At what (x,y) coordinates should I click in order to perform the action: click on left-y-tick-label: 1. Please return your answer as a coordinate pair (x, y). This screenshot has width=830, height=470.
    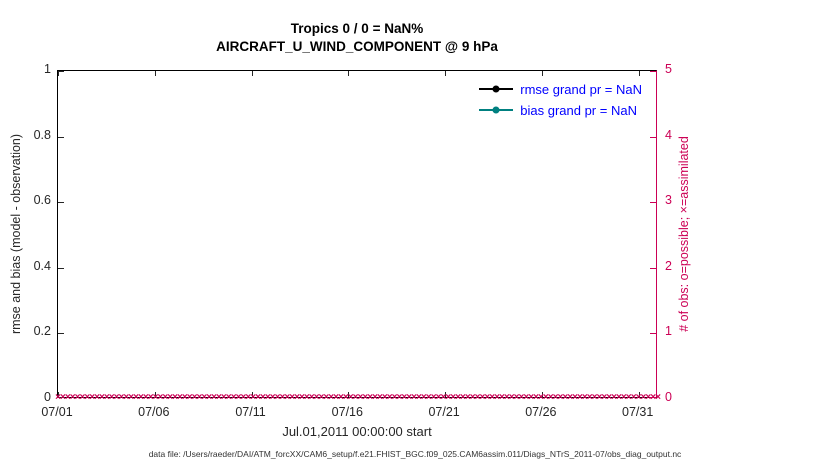
    Looking at the image, I should click on (47, 69).